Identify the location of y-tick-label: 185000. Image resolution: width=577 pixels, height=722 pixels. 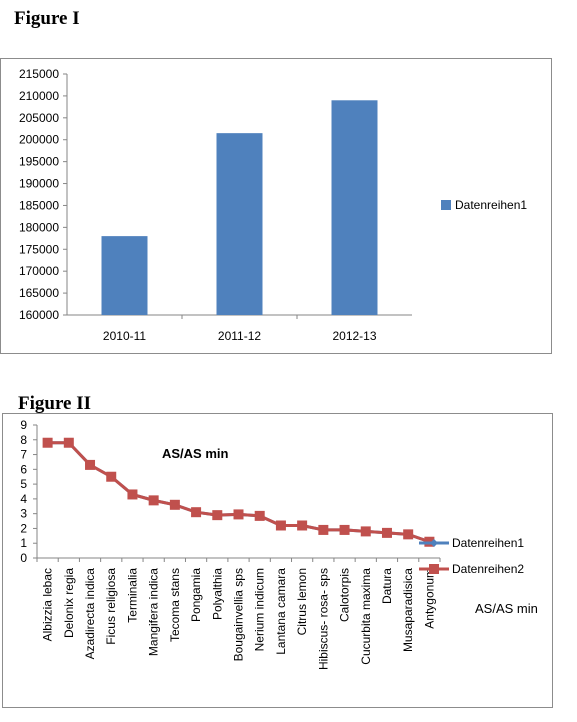
(39, 205).